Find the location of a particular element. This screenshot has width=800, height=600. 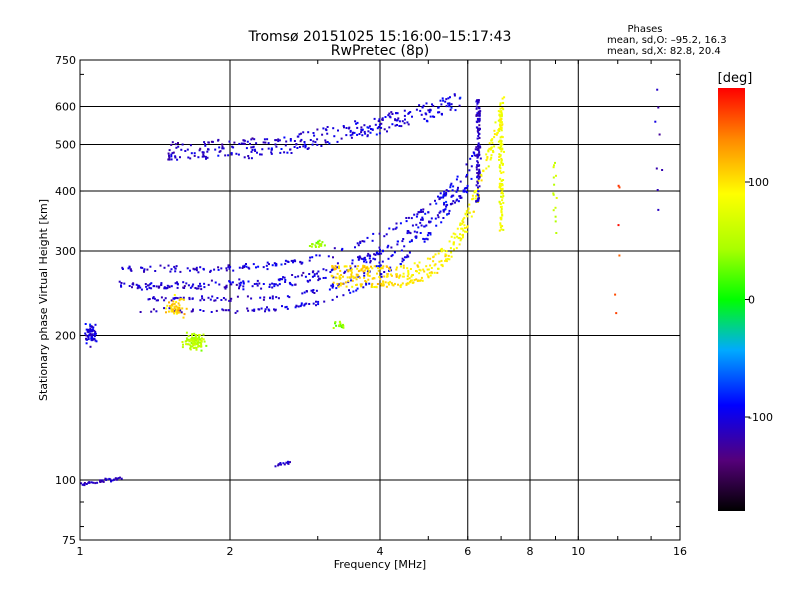

y-tick-label: 750 is located at coordinates (65, 60).